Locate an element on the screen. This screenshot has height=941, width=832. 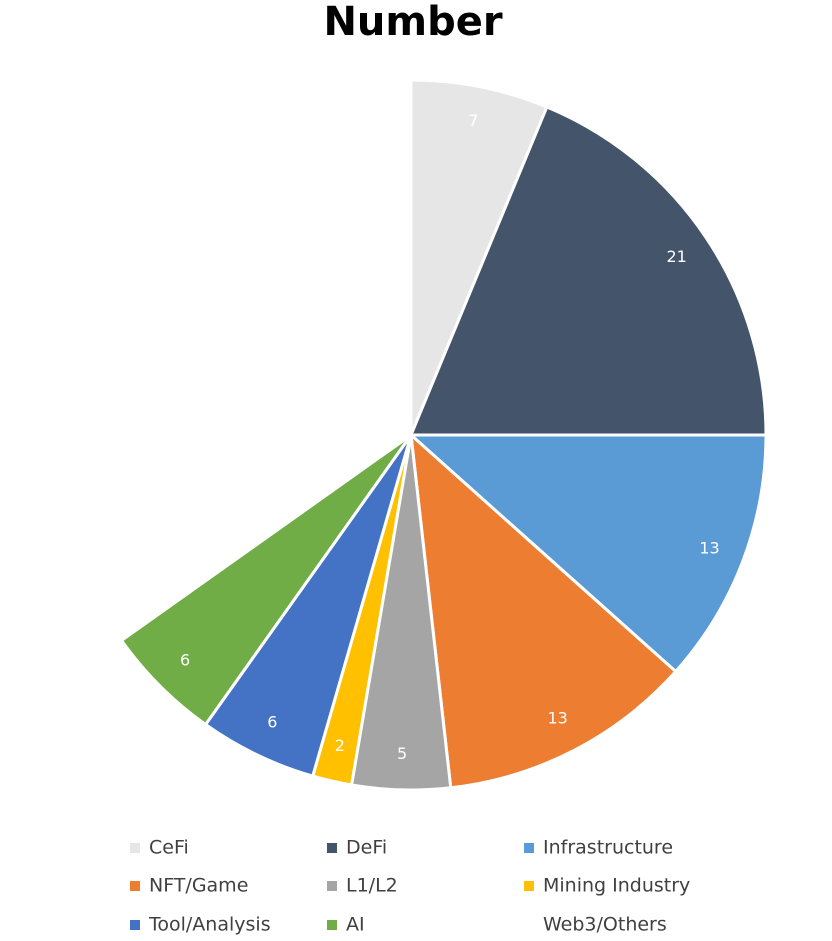
legend-label: AI is located at coordinates (355, 925).